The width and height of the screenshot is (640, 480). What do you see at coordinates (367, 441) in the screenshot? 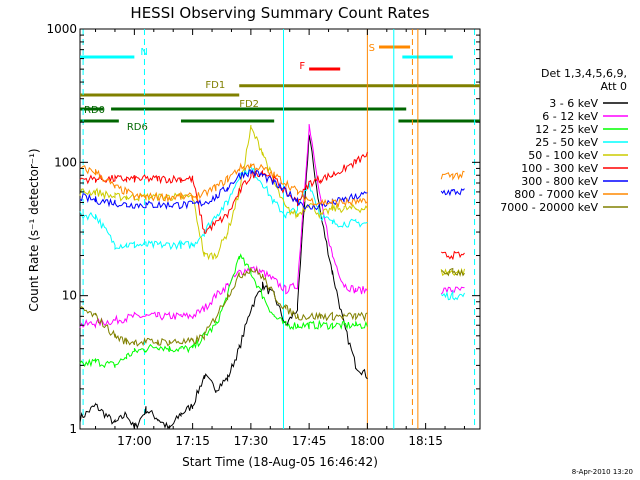
I see `x-tick-label: 18:00` at bounding box center [367, 441].